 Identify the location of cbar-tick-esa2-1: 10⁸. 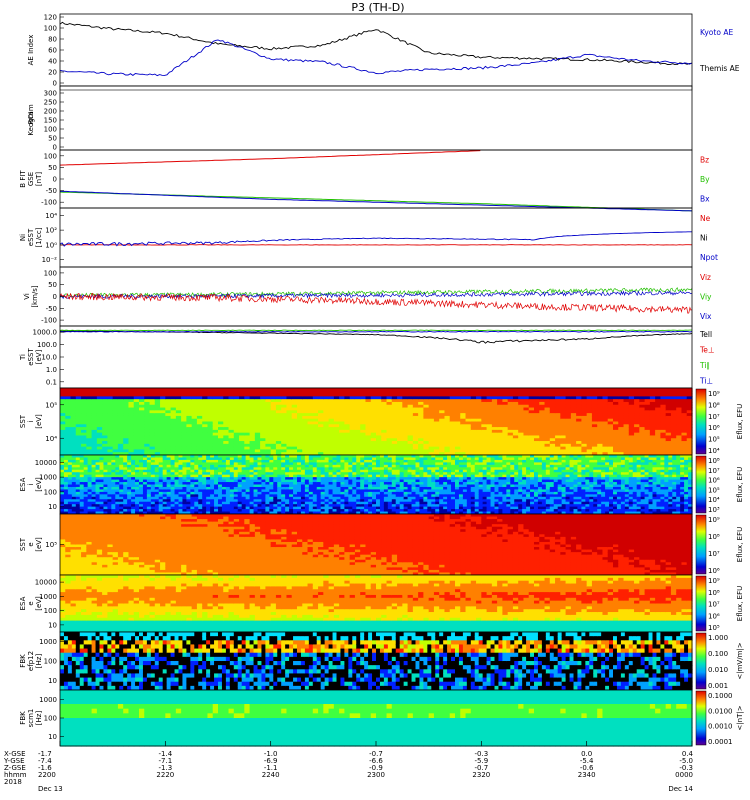
(714, 593).